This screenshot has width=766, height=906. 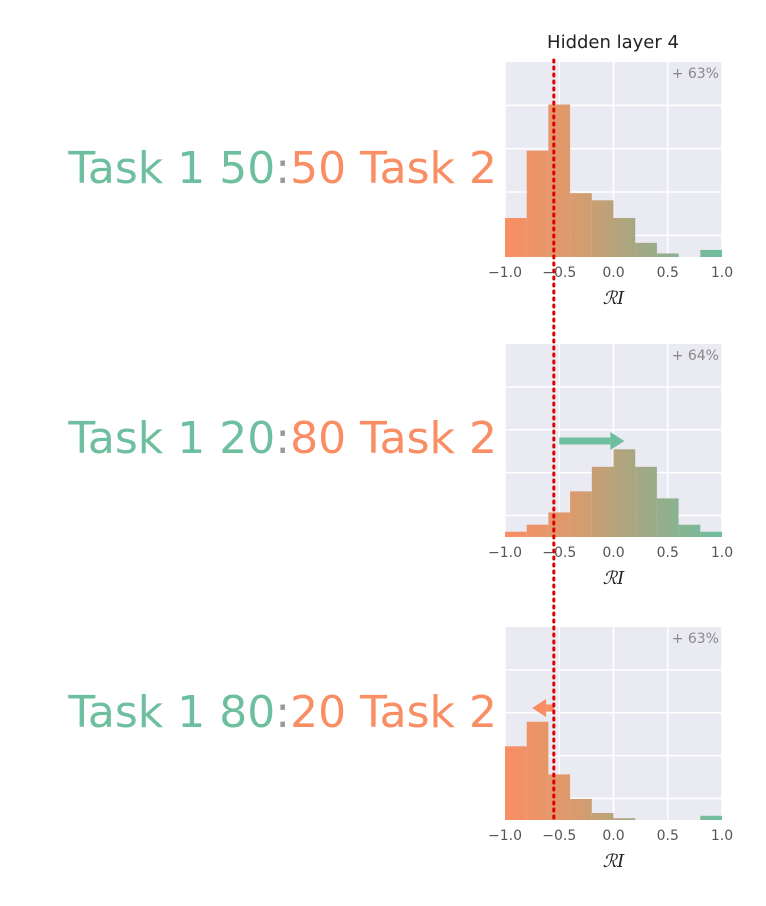 What do you see at coordinates (171, 712) in the screenshot?
I see `row-label-task1: Task 1 80` at bounding box center [171, 712].